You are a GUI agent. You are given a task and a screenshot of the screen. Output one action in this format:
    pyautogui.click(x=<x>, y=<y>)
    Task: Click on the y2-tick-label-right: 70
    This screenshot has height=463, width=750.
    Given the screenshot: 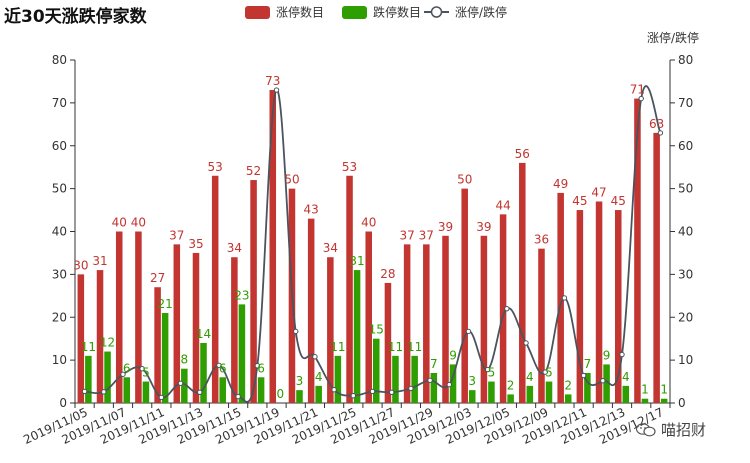 What is the action you would take?
    pyautogui.click(x=685, y=103)
    